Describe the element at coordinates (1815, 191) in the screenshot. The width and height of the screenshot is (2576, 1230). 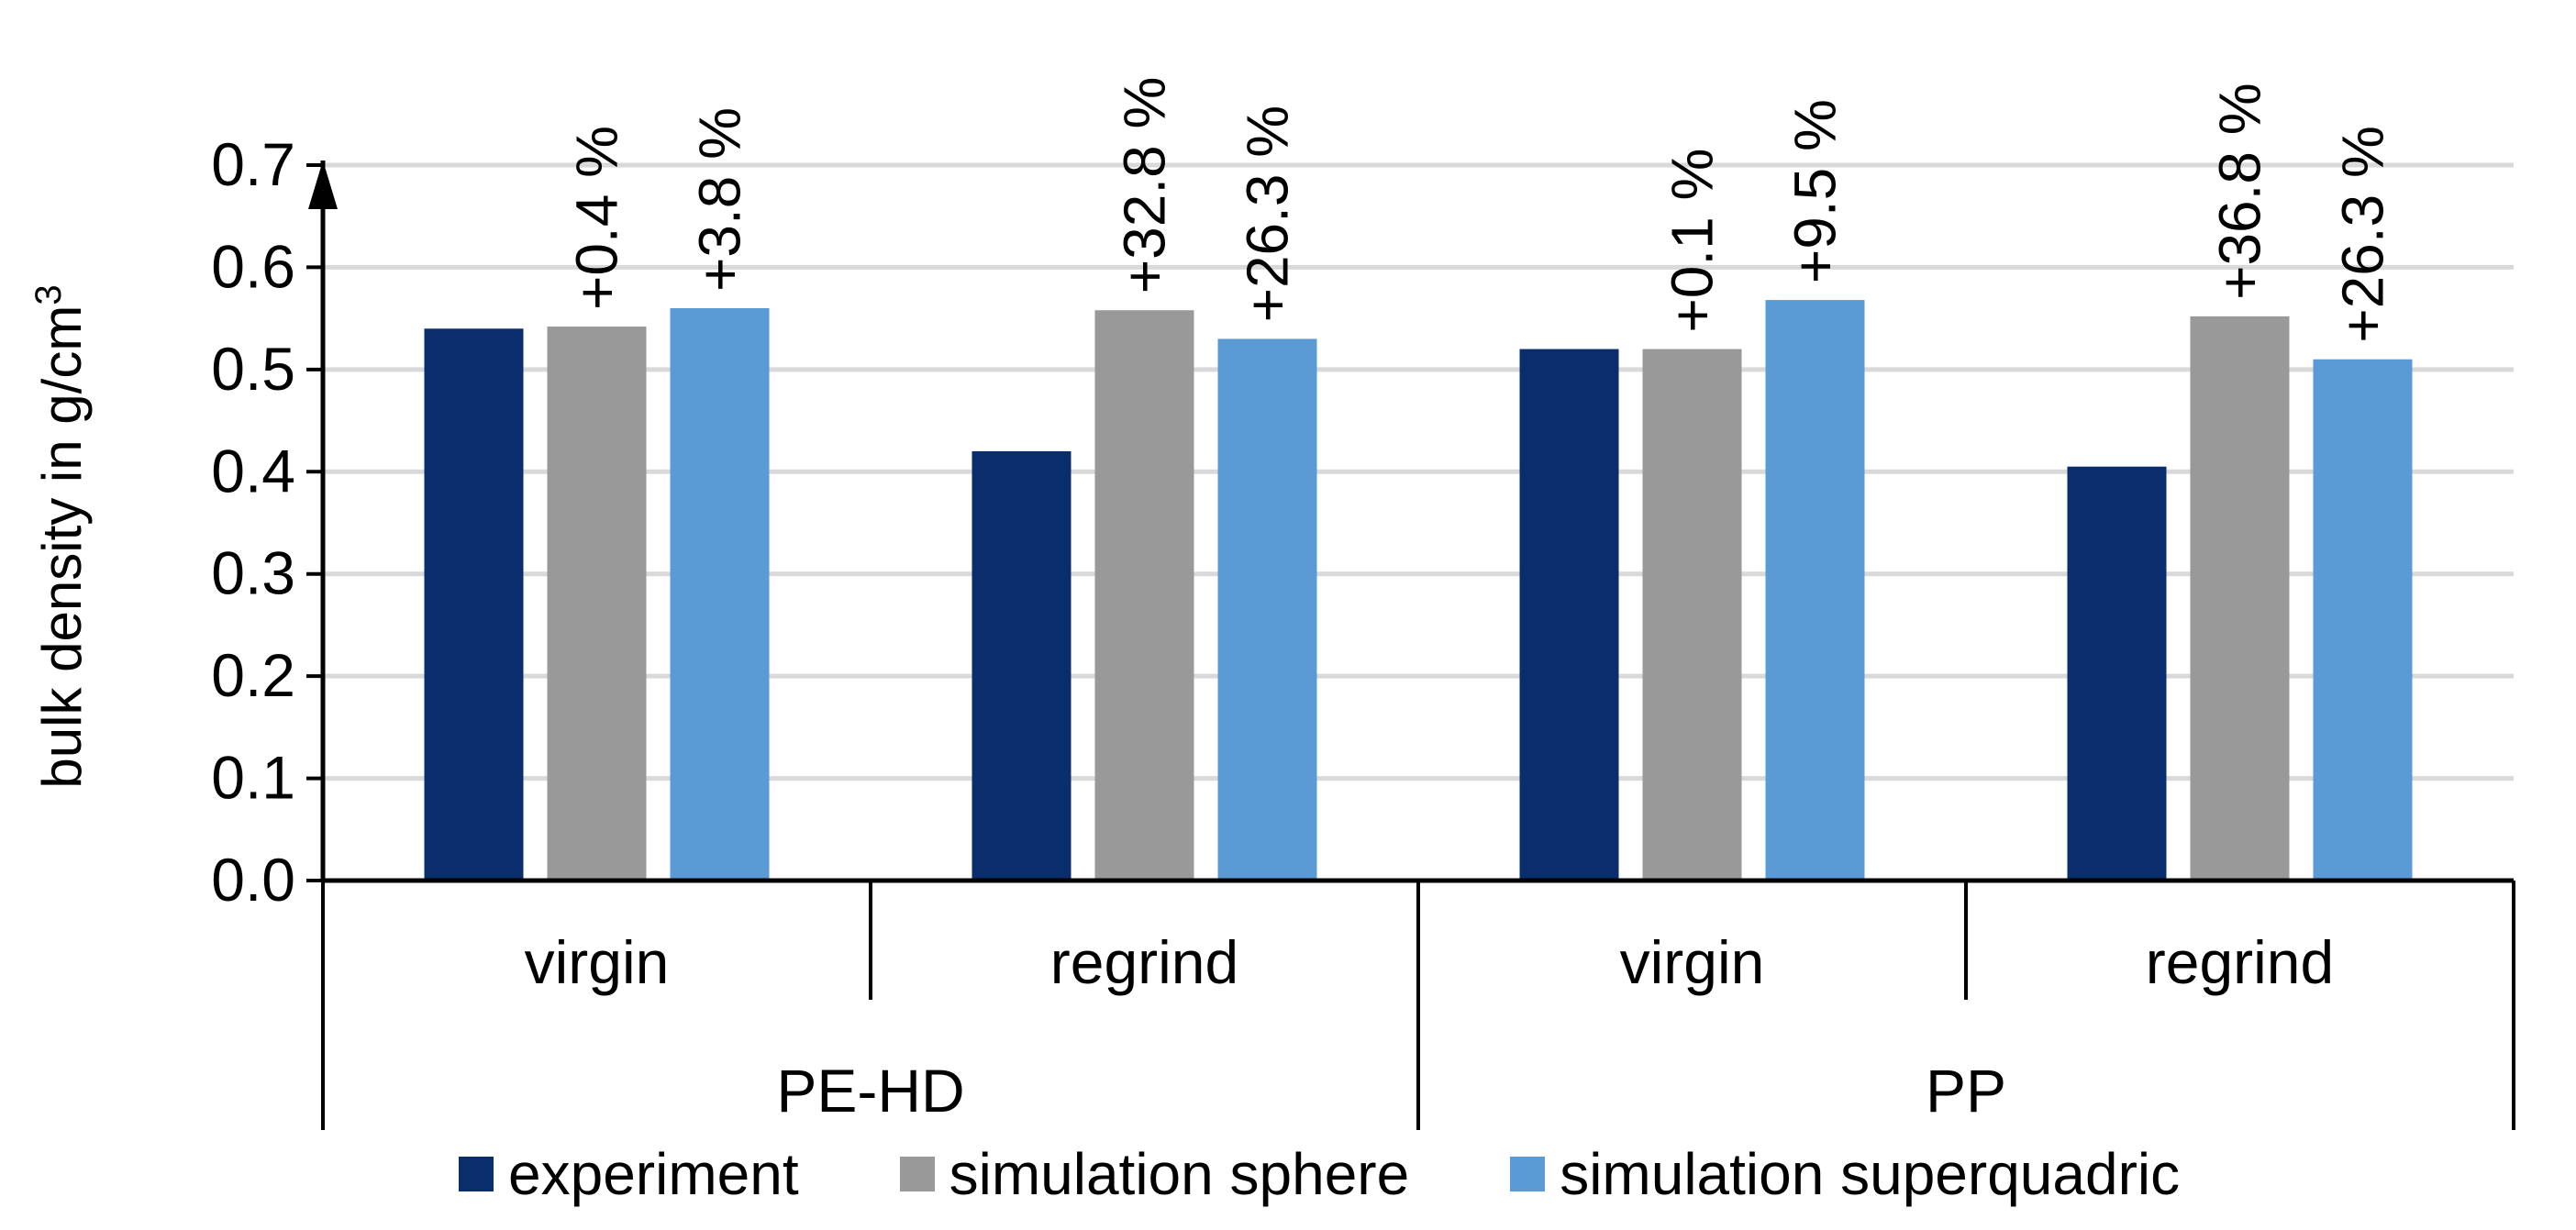
I see `data-label-simulation-superquadric-2: +9.5 %` at that location.